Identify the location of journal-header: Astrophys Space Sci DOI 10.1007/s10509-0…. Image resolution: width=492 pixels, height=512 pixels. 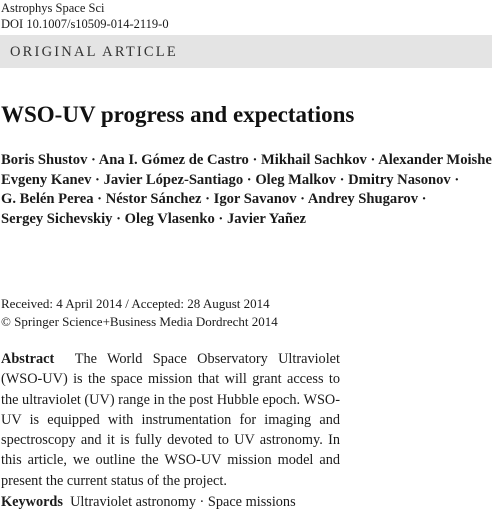
(85, 16).